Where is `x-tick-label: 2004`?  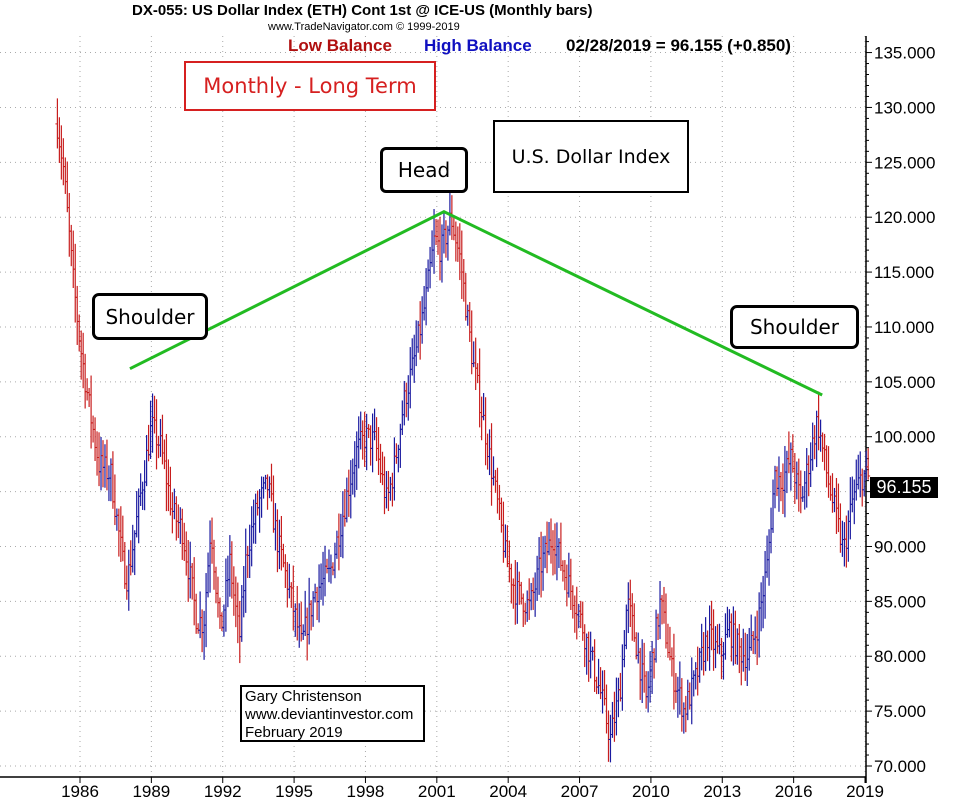 x-tick-label: 2004 is located at coordinates (508, 791).